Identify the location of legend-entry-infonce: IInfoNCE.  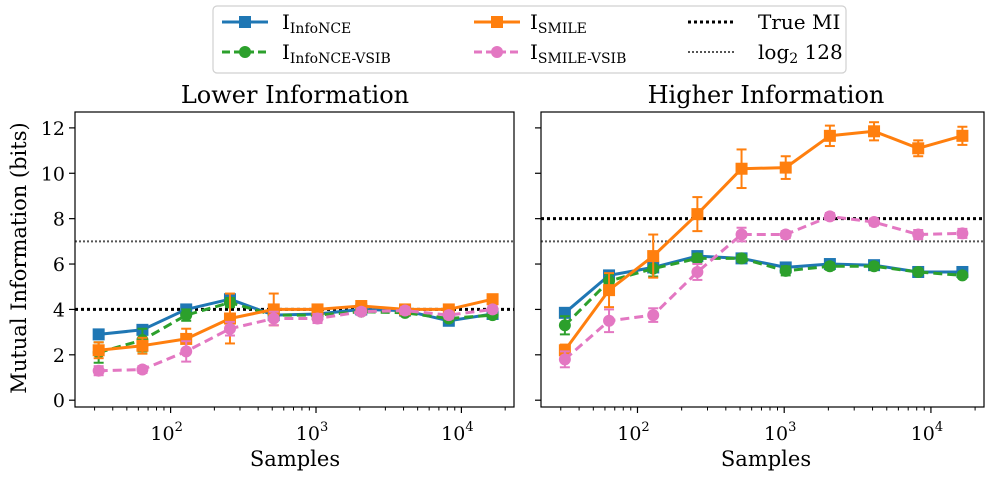
(286, 23).